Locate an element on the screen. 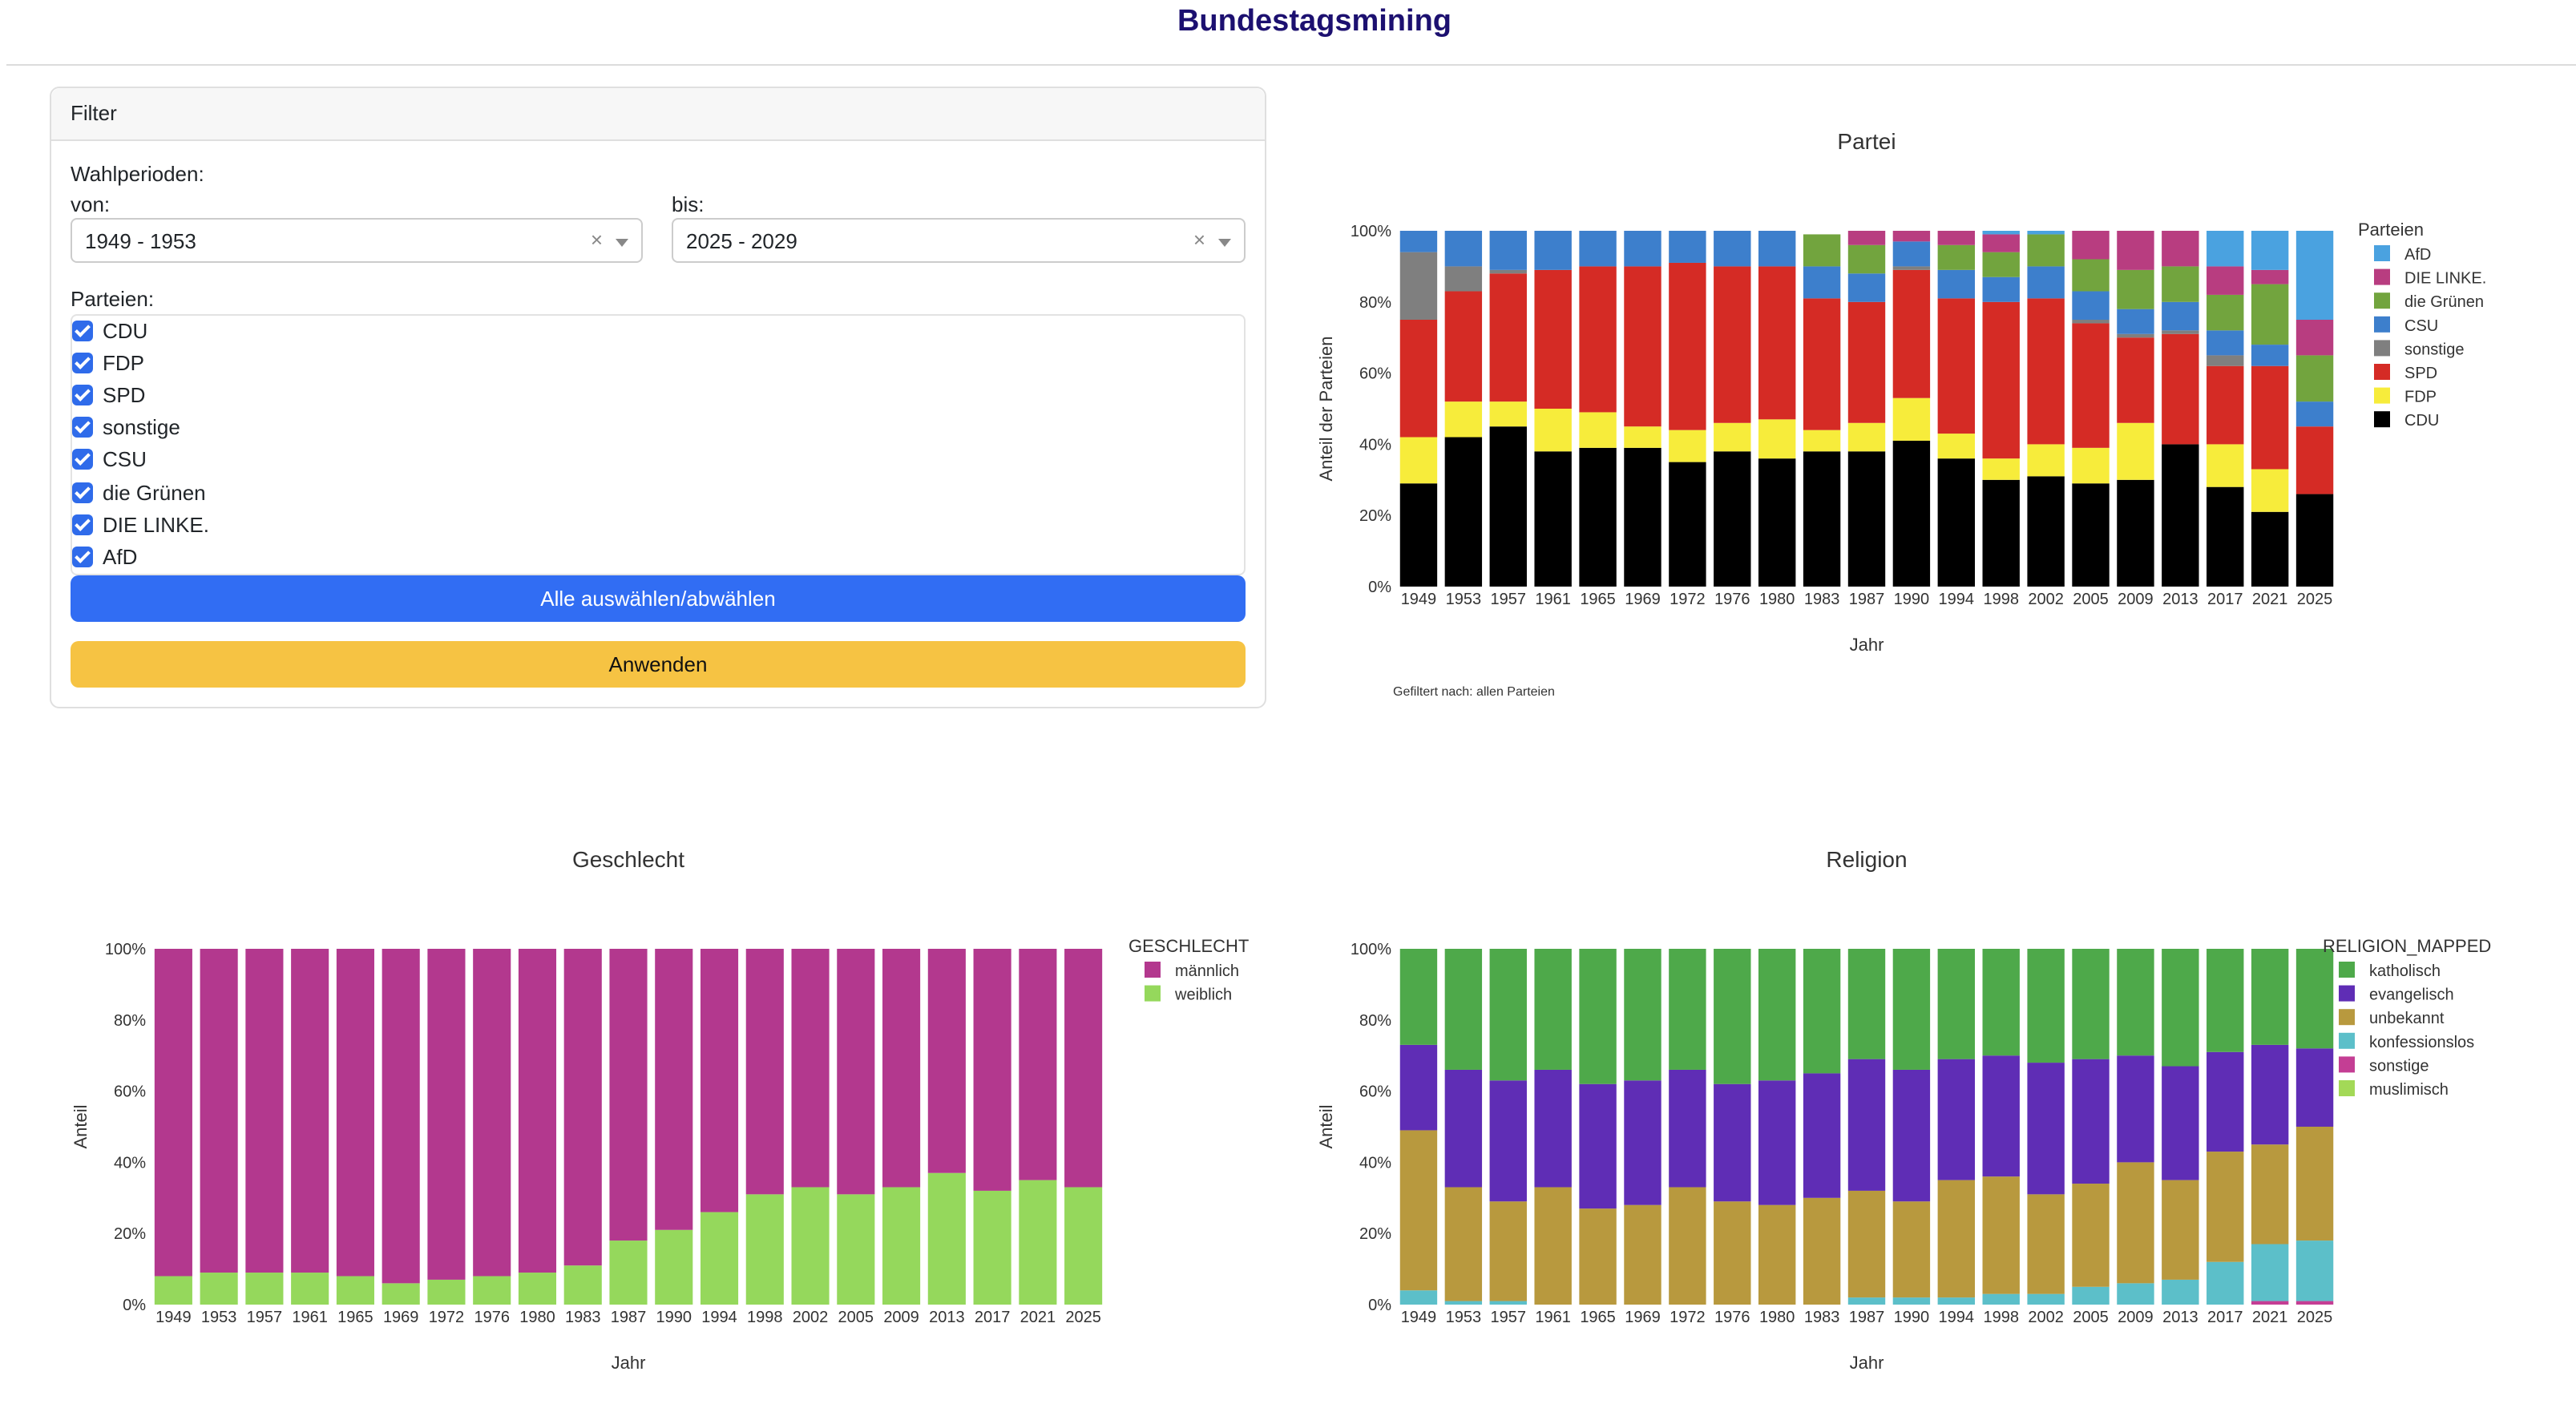  apply-button: Anwenden is located at coordinates (659, 664).